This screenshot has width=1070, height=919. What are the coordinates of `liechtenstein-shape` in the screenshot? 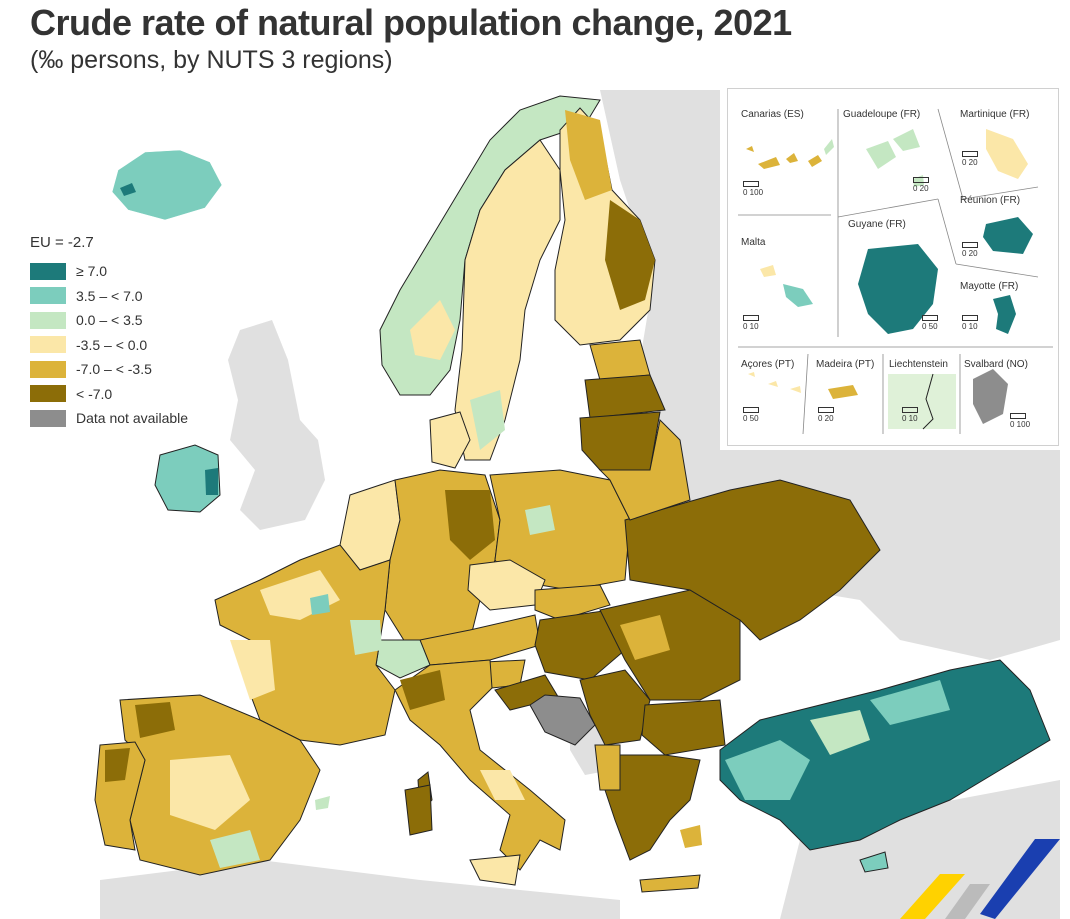 It's located at (922, 401).